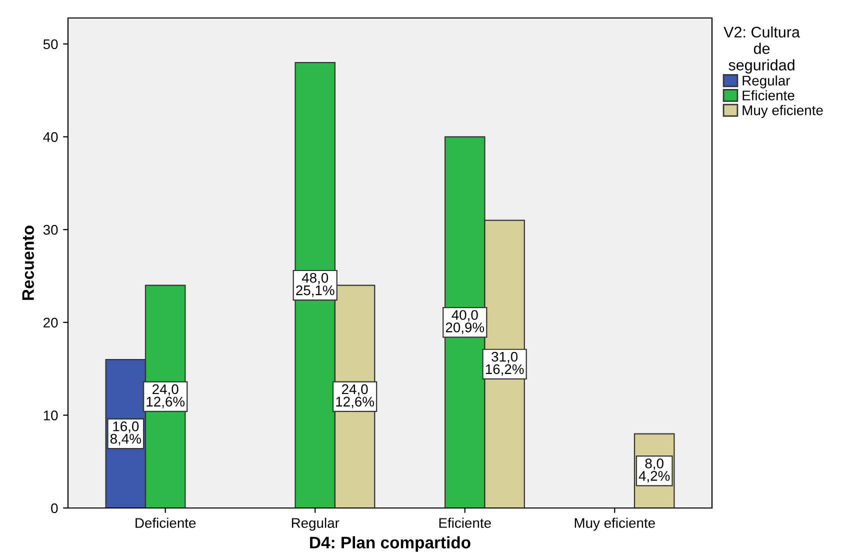 This screenshot has height=560, width=844. Describe the element at coordinates (28, 263) in the screenshot. I see `y-axis-title: Recuento` at that location.